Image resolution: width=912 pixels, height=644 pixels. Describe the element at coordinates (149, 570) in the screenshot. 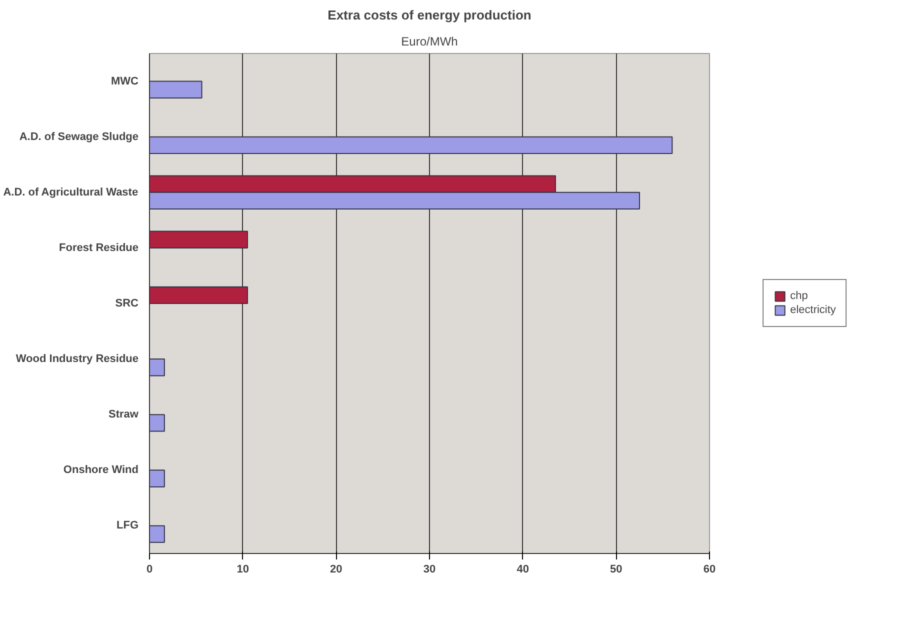

I see `x-tick-label: 0` at that location.